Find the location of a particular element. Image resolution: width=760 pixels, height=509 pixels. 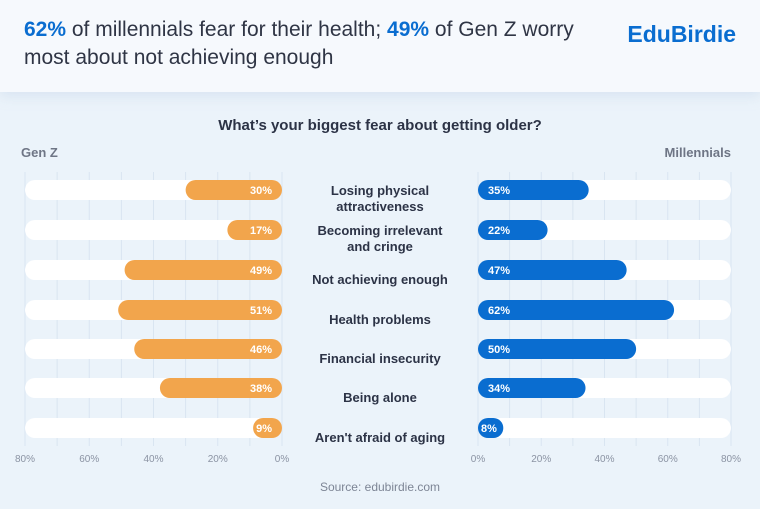

millennials-value-label: 8% is located at coordinates (489, 429).